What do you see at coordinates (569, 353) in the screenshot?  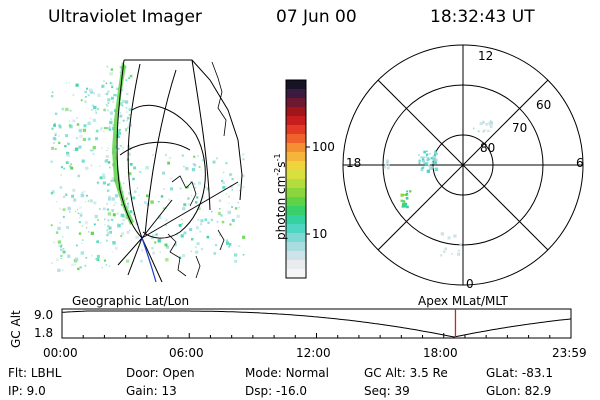 I see `time-tick-2359: 23:59` at bounding box center [569, 353].